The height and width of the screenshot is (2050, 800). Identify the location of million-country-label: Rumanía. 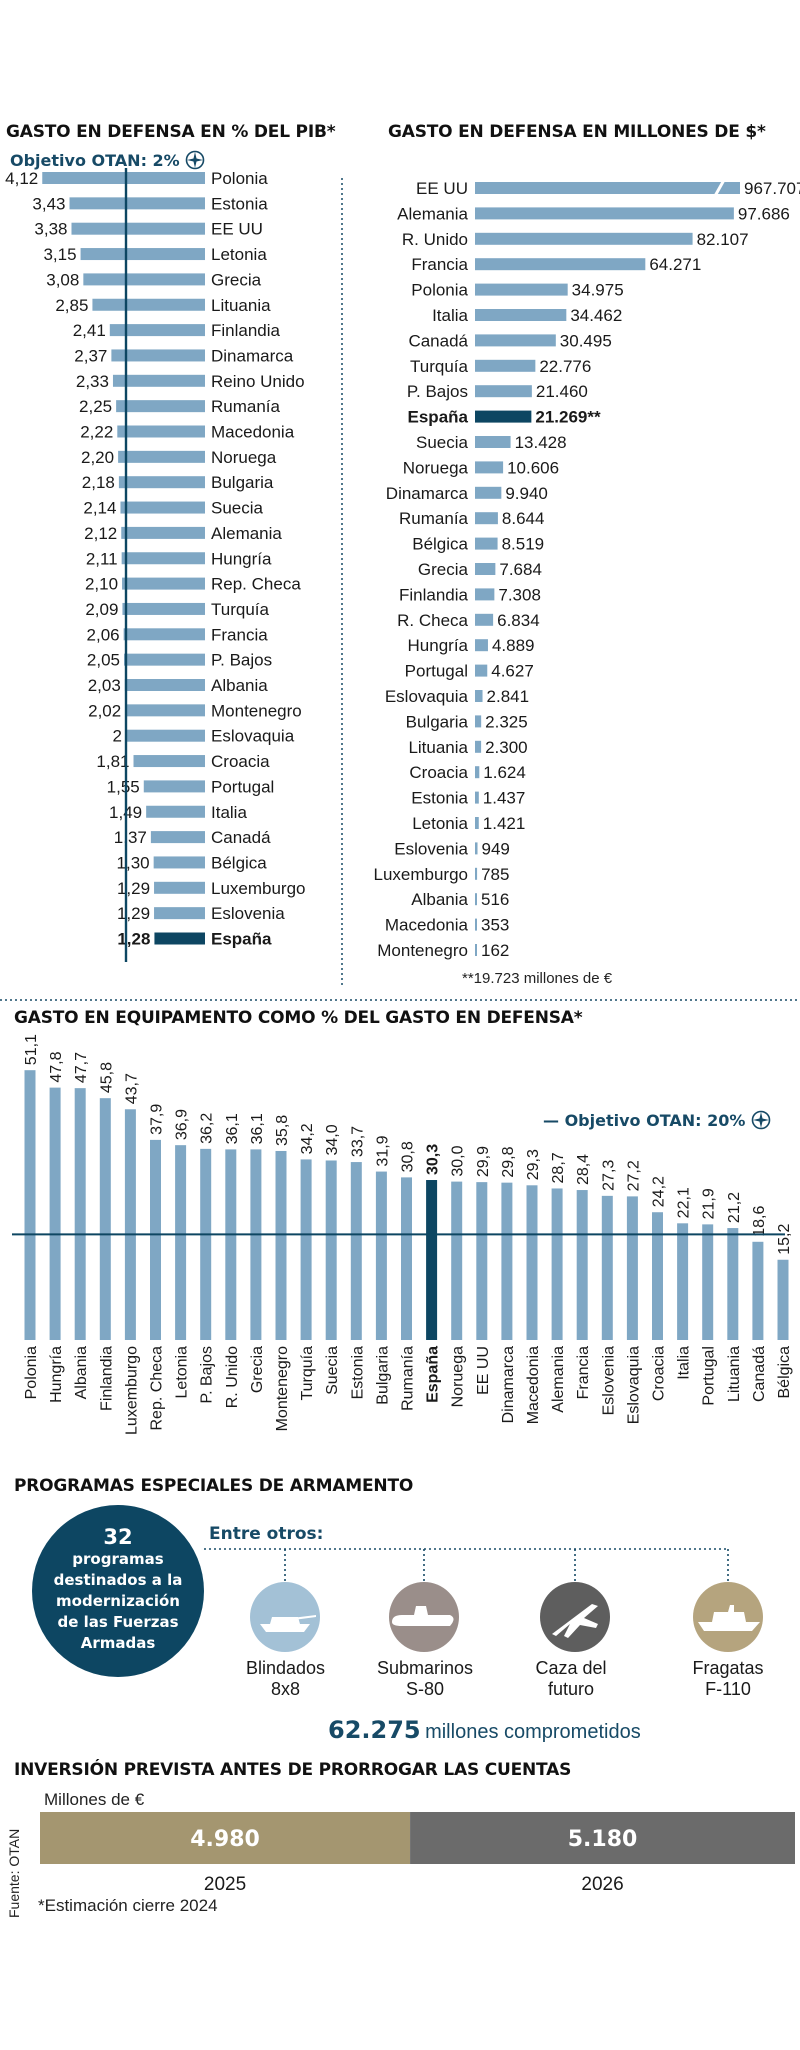
(434, 518).